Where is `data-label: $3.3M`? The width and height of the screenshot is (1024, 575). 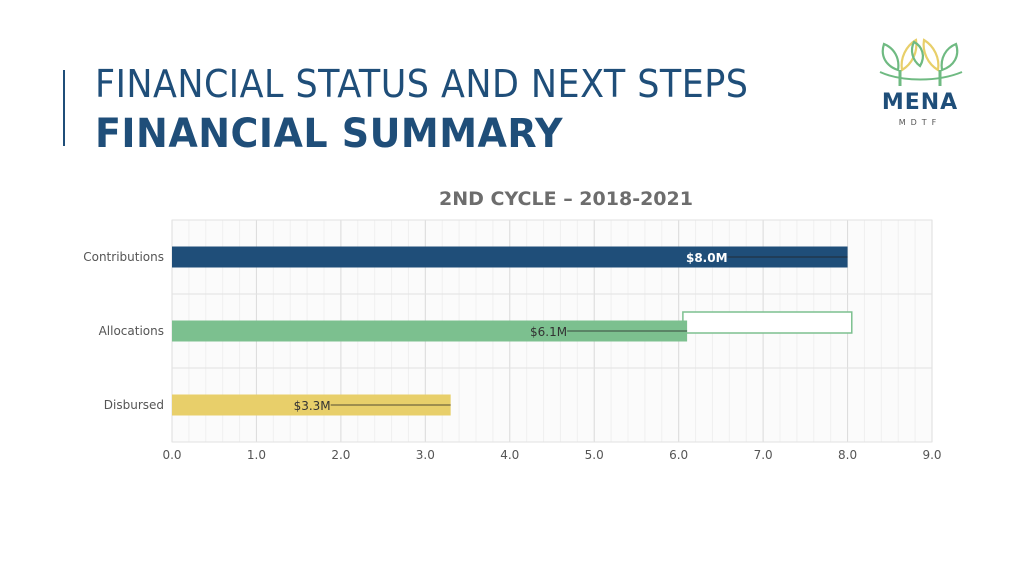 data-label: $3.3M is located at coordinates (312, 406).